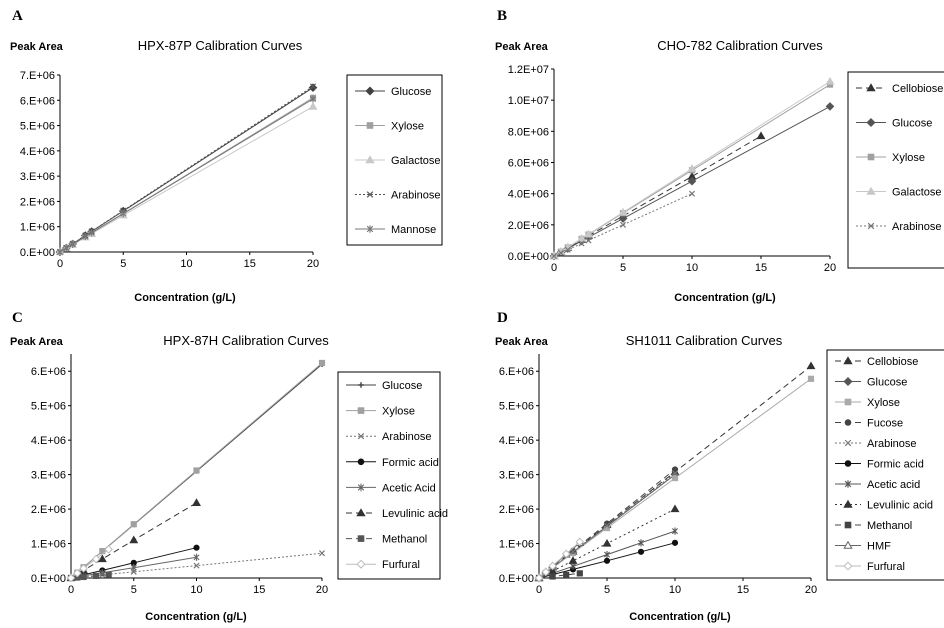 The width and height of the screenshot is (944, 628). I want to click on y-tick-label: 6.0E+06, so click(528, 164).